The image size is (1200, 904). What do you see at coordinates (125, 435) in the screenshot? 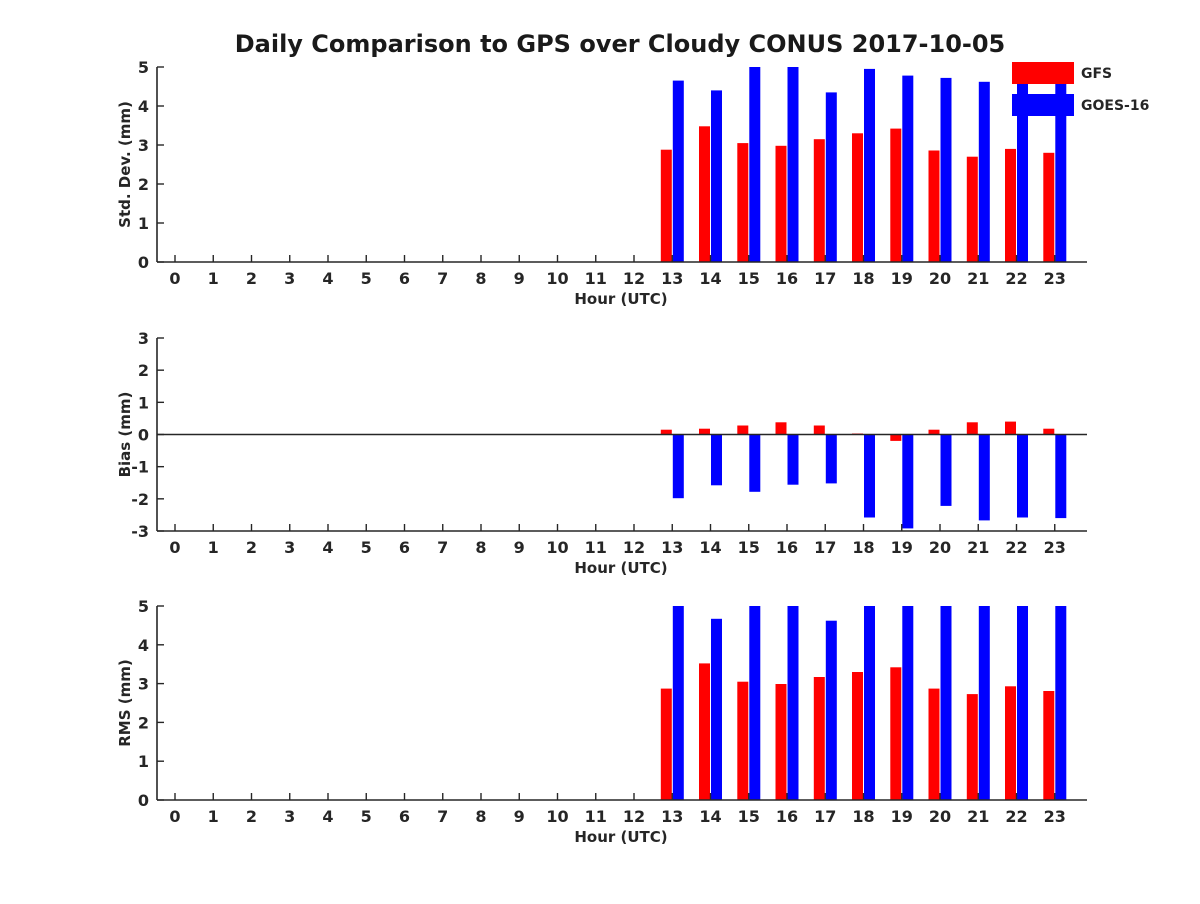
I see `bias-ylabel: Bias (mm)` at bounding box center [125, 435].